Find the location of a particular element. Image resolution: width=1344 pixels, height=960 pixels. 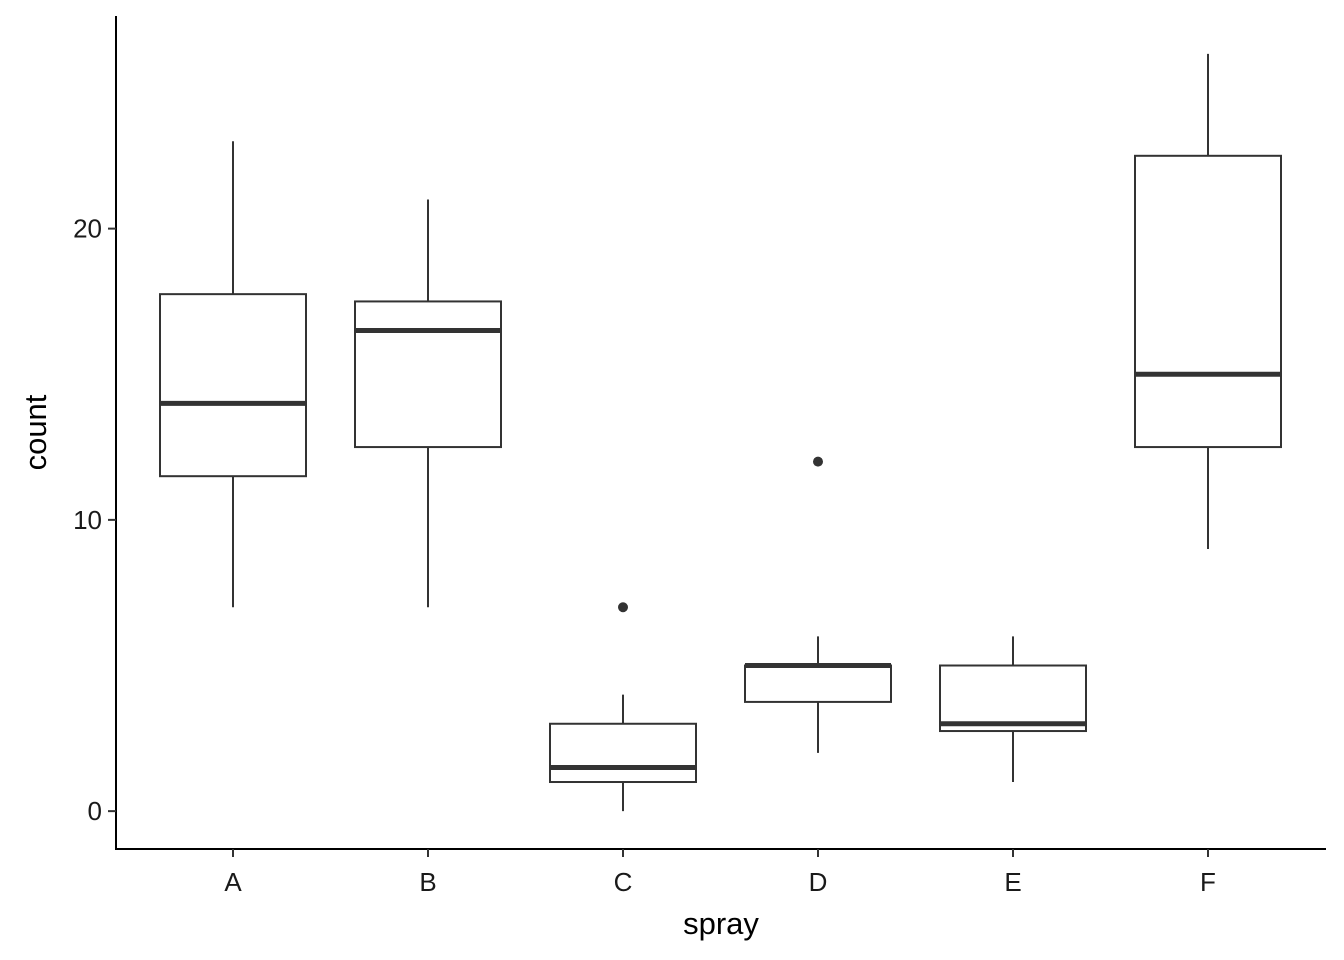

x-tick-label: D is located at coordinates (818, 882).